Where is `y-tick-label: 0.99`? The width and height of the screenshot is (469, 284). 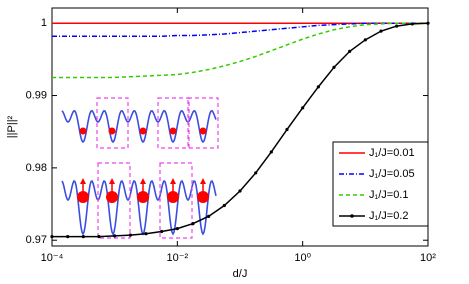
y-tick-label: 0.99 is located at coordinates (36, 95).